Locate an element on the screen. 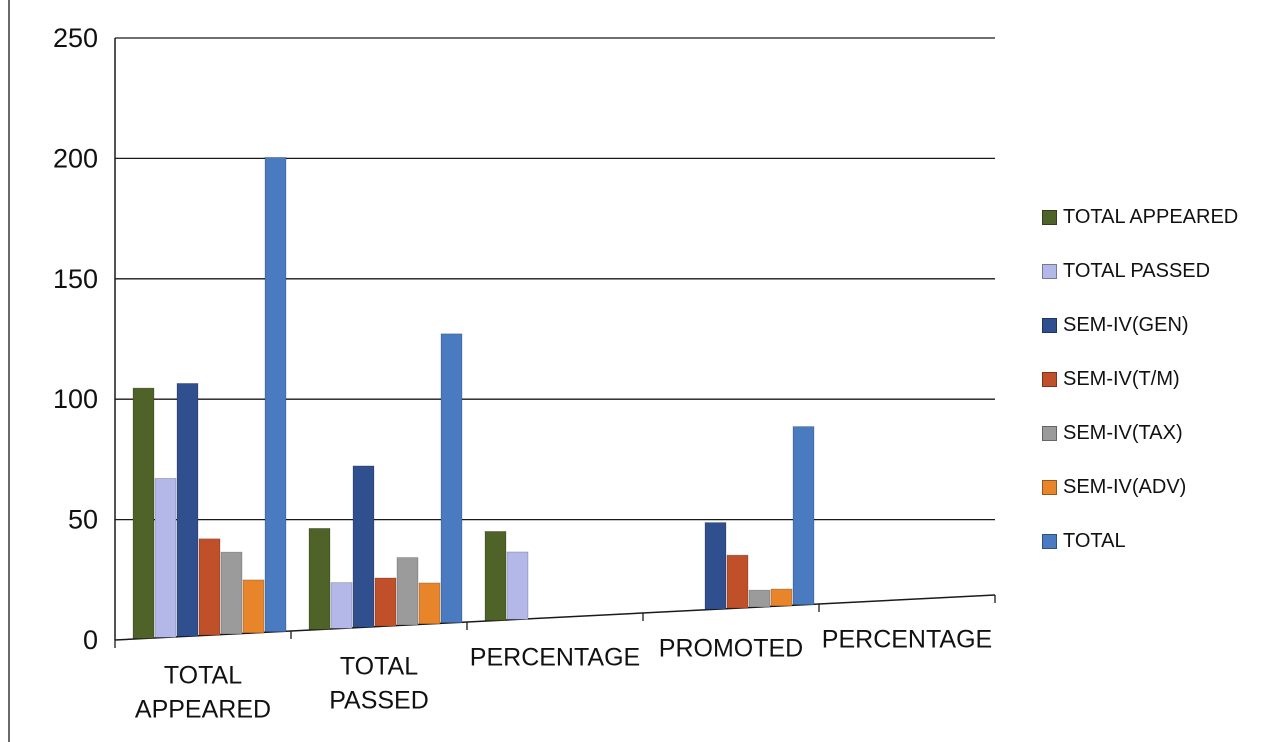 This screenshot has height=742, width=1265. legend-item: TOTAL is located at coordinates (1140, 541).